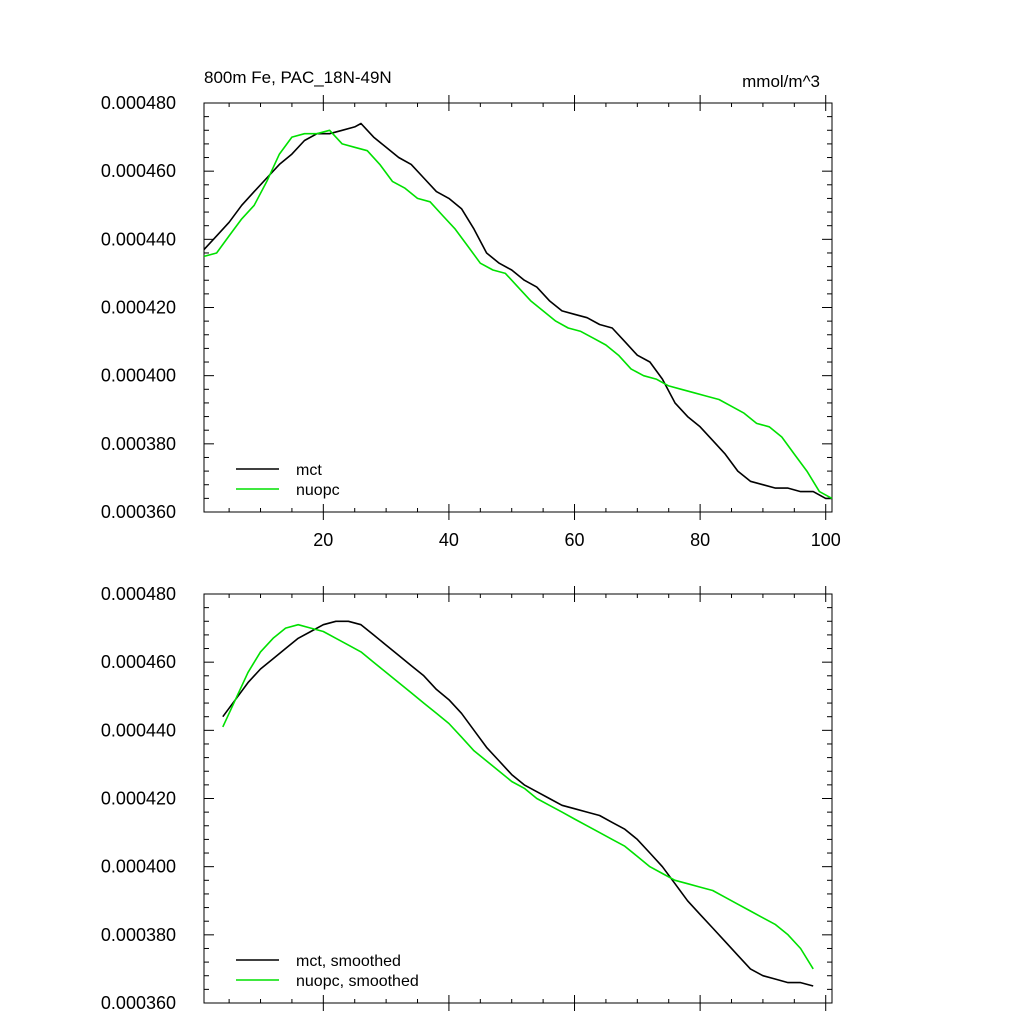 Image resolution: width=1024 pixels, height=1024 pixels. What do you see at coordinates (449, 540) in the screenshot?
I see `x-tick-label: 40` at bounding box center [449, 540].